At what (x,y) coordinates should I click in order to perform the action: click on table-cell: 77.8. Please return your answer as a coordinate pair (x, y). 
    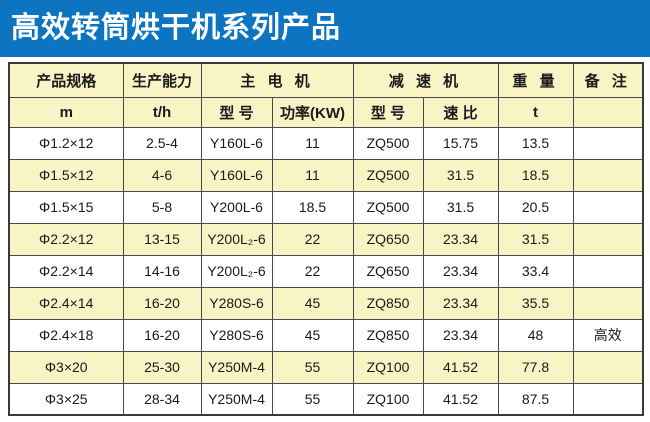
    Looking at the image, I should click on (535, 367).